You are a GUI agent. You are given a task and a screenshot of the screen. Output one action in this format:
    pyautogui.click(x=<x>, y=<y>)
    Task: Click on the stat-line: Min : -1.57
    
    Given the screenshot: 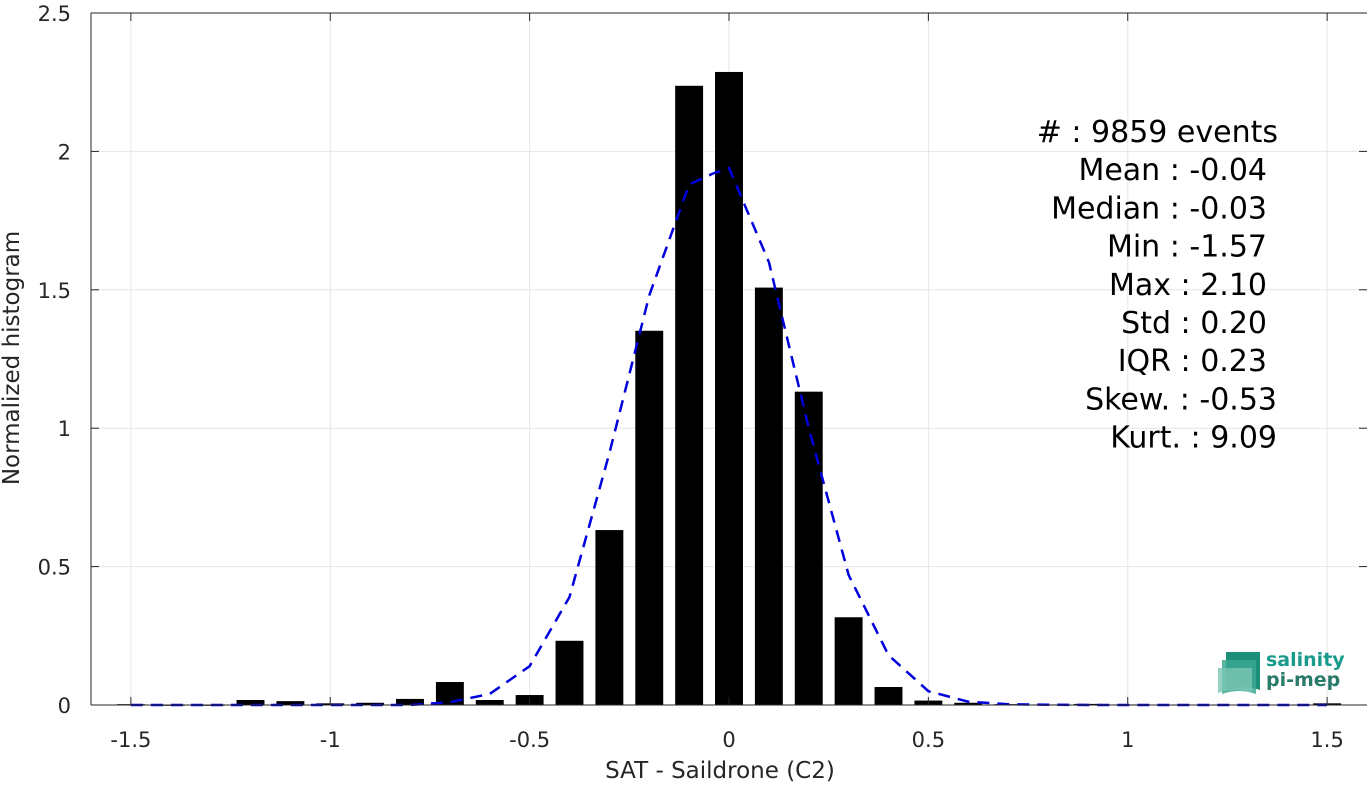 What is the action you would take?
    pyautogui.click(x=1187, y=247)
    